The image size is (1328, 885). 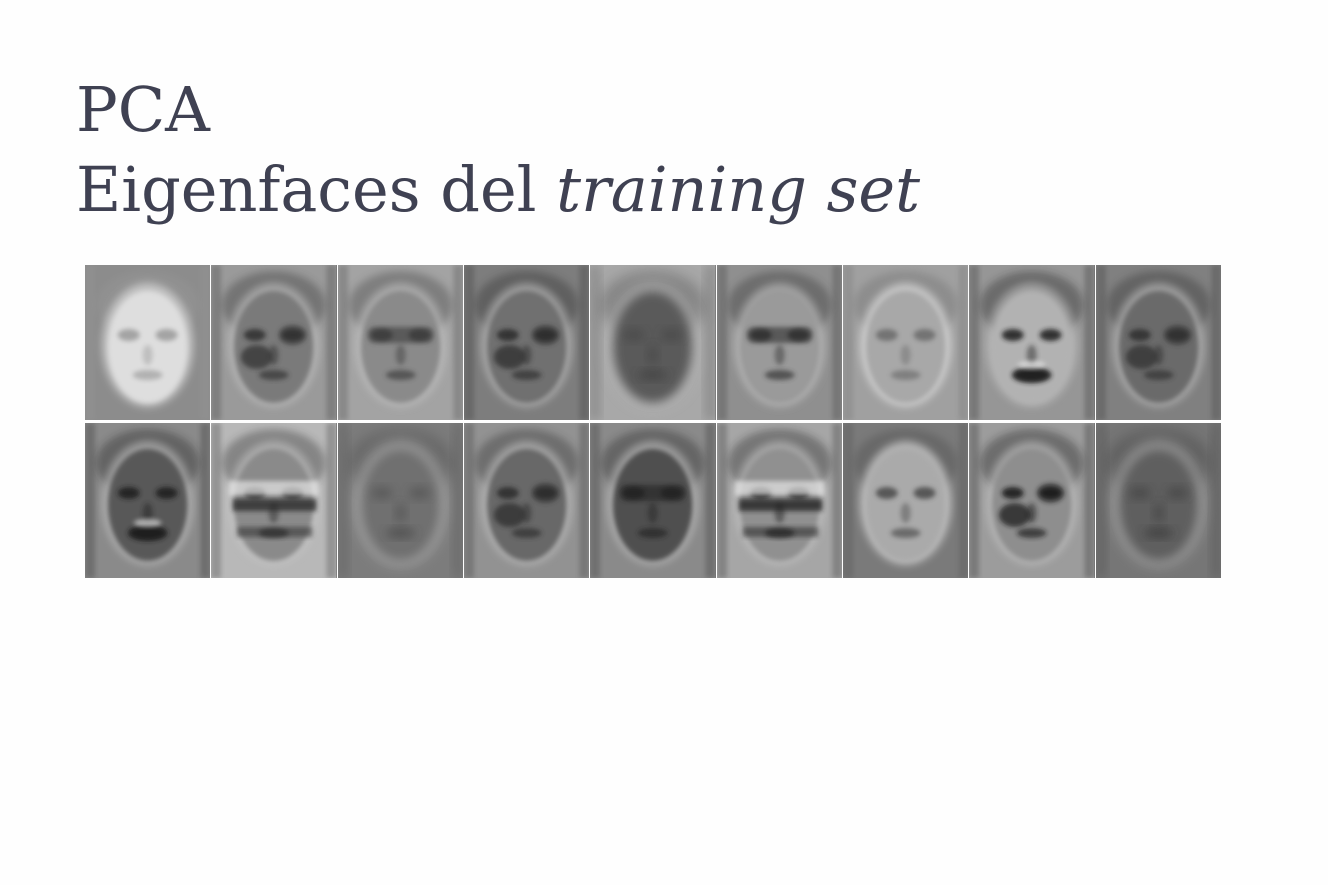 What do you see at coordinates (498, 150) in the screenshot?
I see `slide-title: PCA Eigenfaces del training set` at bounding box center [498, 150].